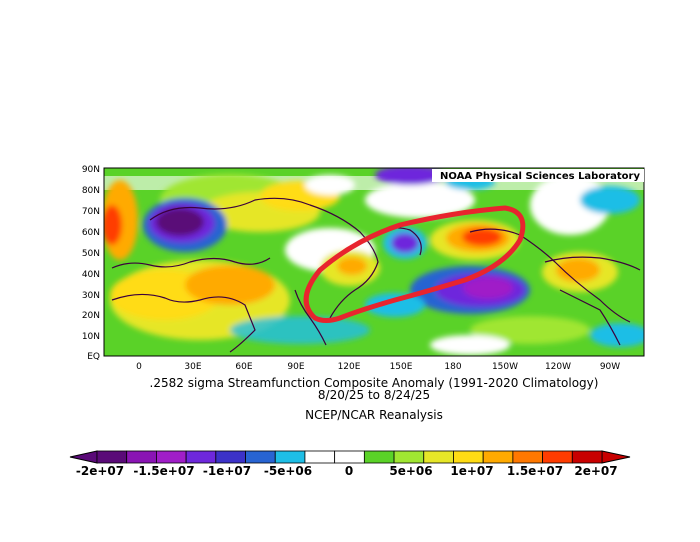 This screenshot has height=542, width=700. Describe the element at coordinates (288, 471) in the screenshot. I see `colorbar-label: -5e+06` at that location.